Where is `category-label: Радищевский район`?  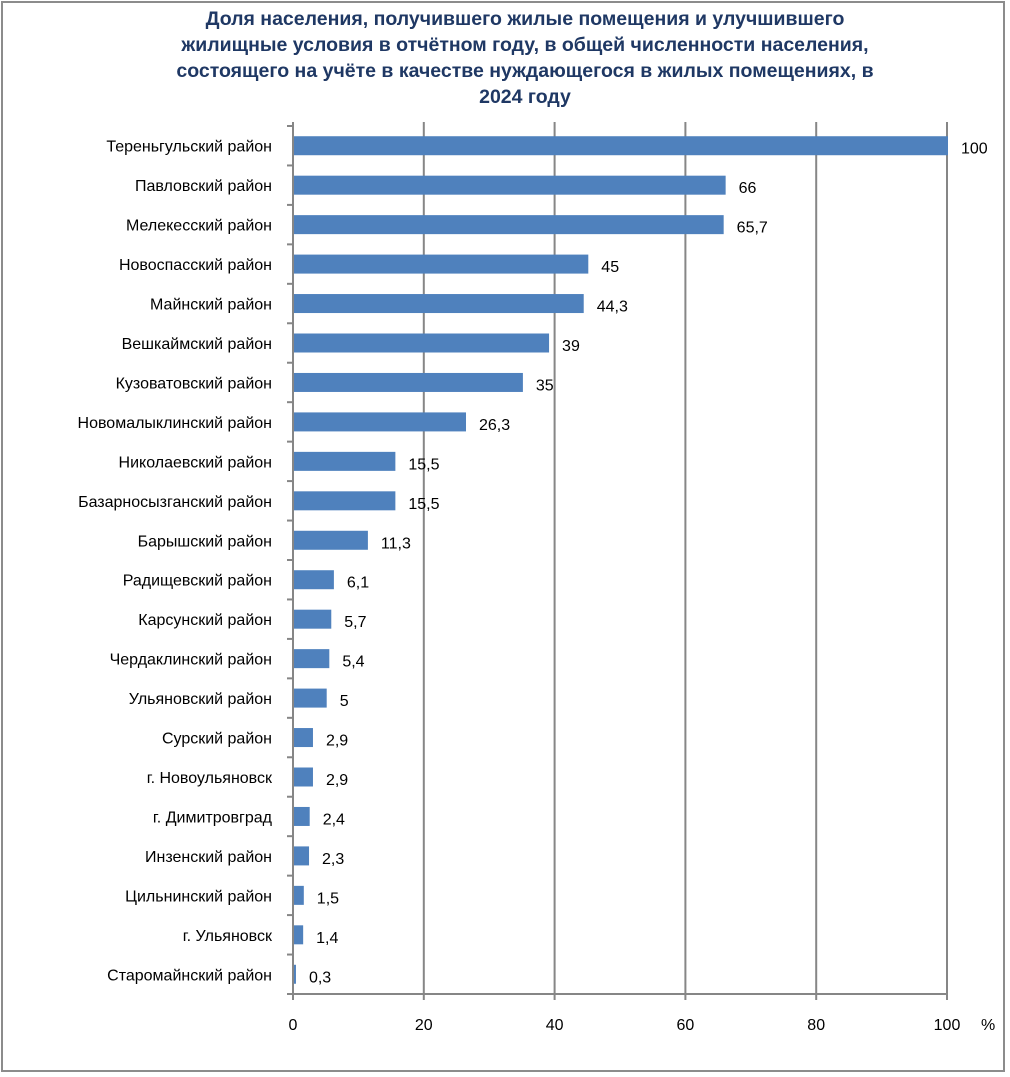
category-label: Радищевский район is located at coordinates (197, 581).